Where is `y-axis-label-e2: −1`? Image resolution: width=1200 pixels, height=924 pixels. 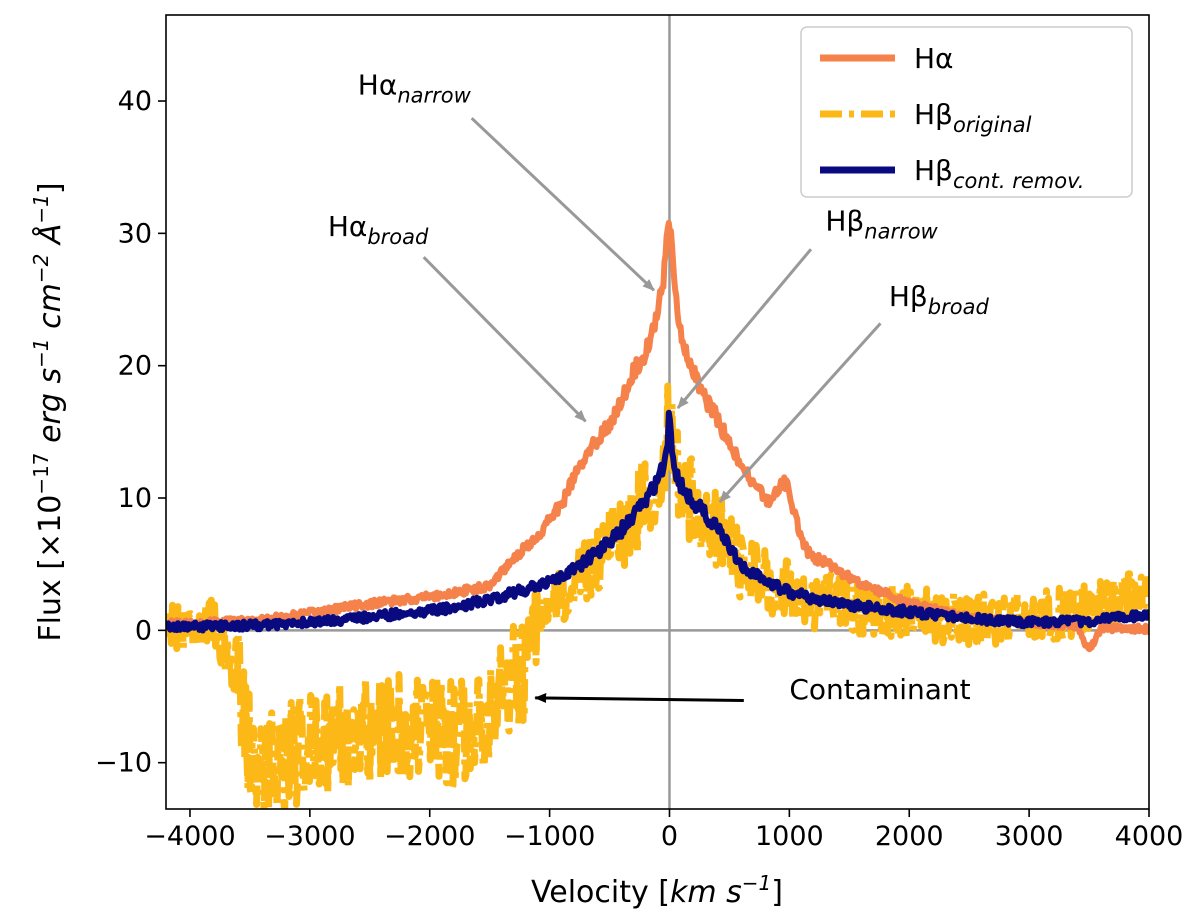 y-axis-label-e2: −1 is located at coordinates (41, 352).